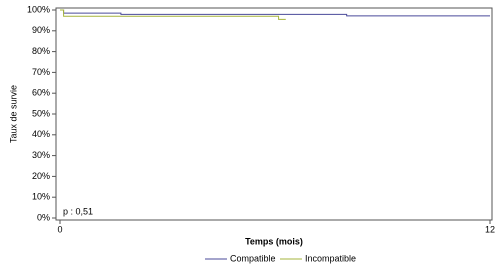 This screenshot has height=268, width=500. I want to click on x-tick-label: 0, so click(59, 229).